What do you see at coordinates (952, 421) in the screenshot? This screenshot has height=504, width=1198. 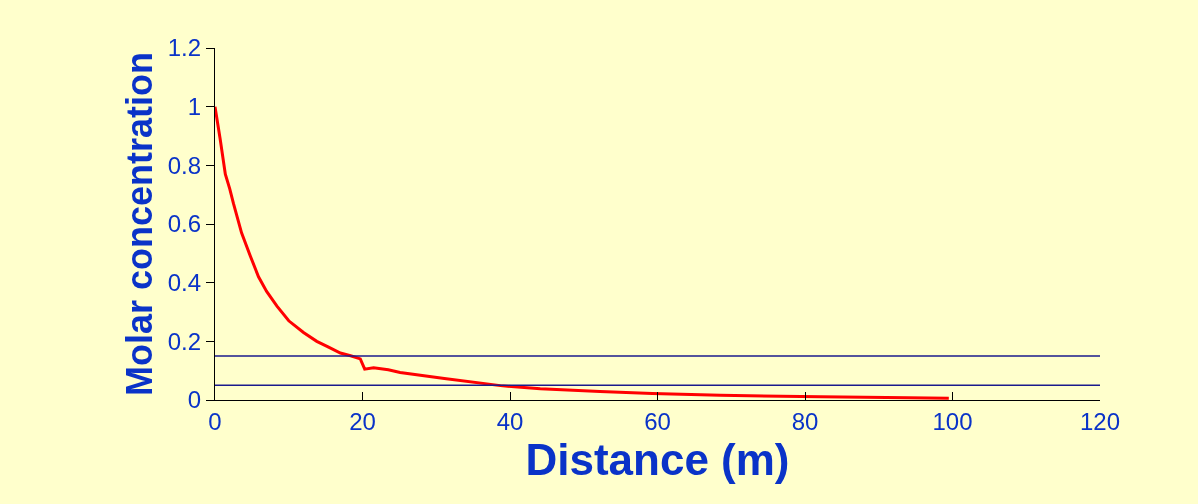 I see `x-tick-label: 100` at bounding box center [952, 421].